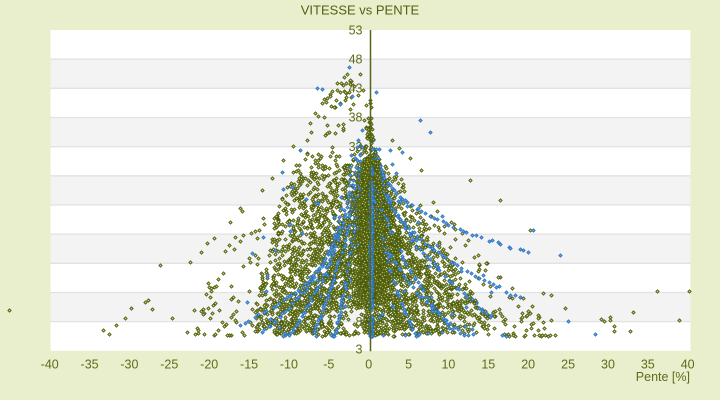 Image resolution: width=720 pixels, height=400 pixels. Describe the element at coordinates (356, 118) in the screenshot. I see `svg-text: 38` at that location.